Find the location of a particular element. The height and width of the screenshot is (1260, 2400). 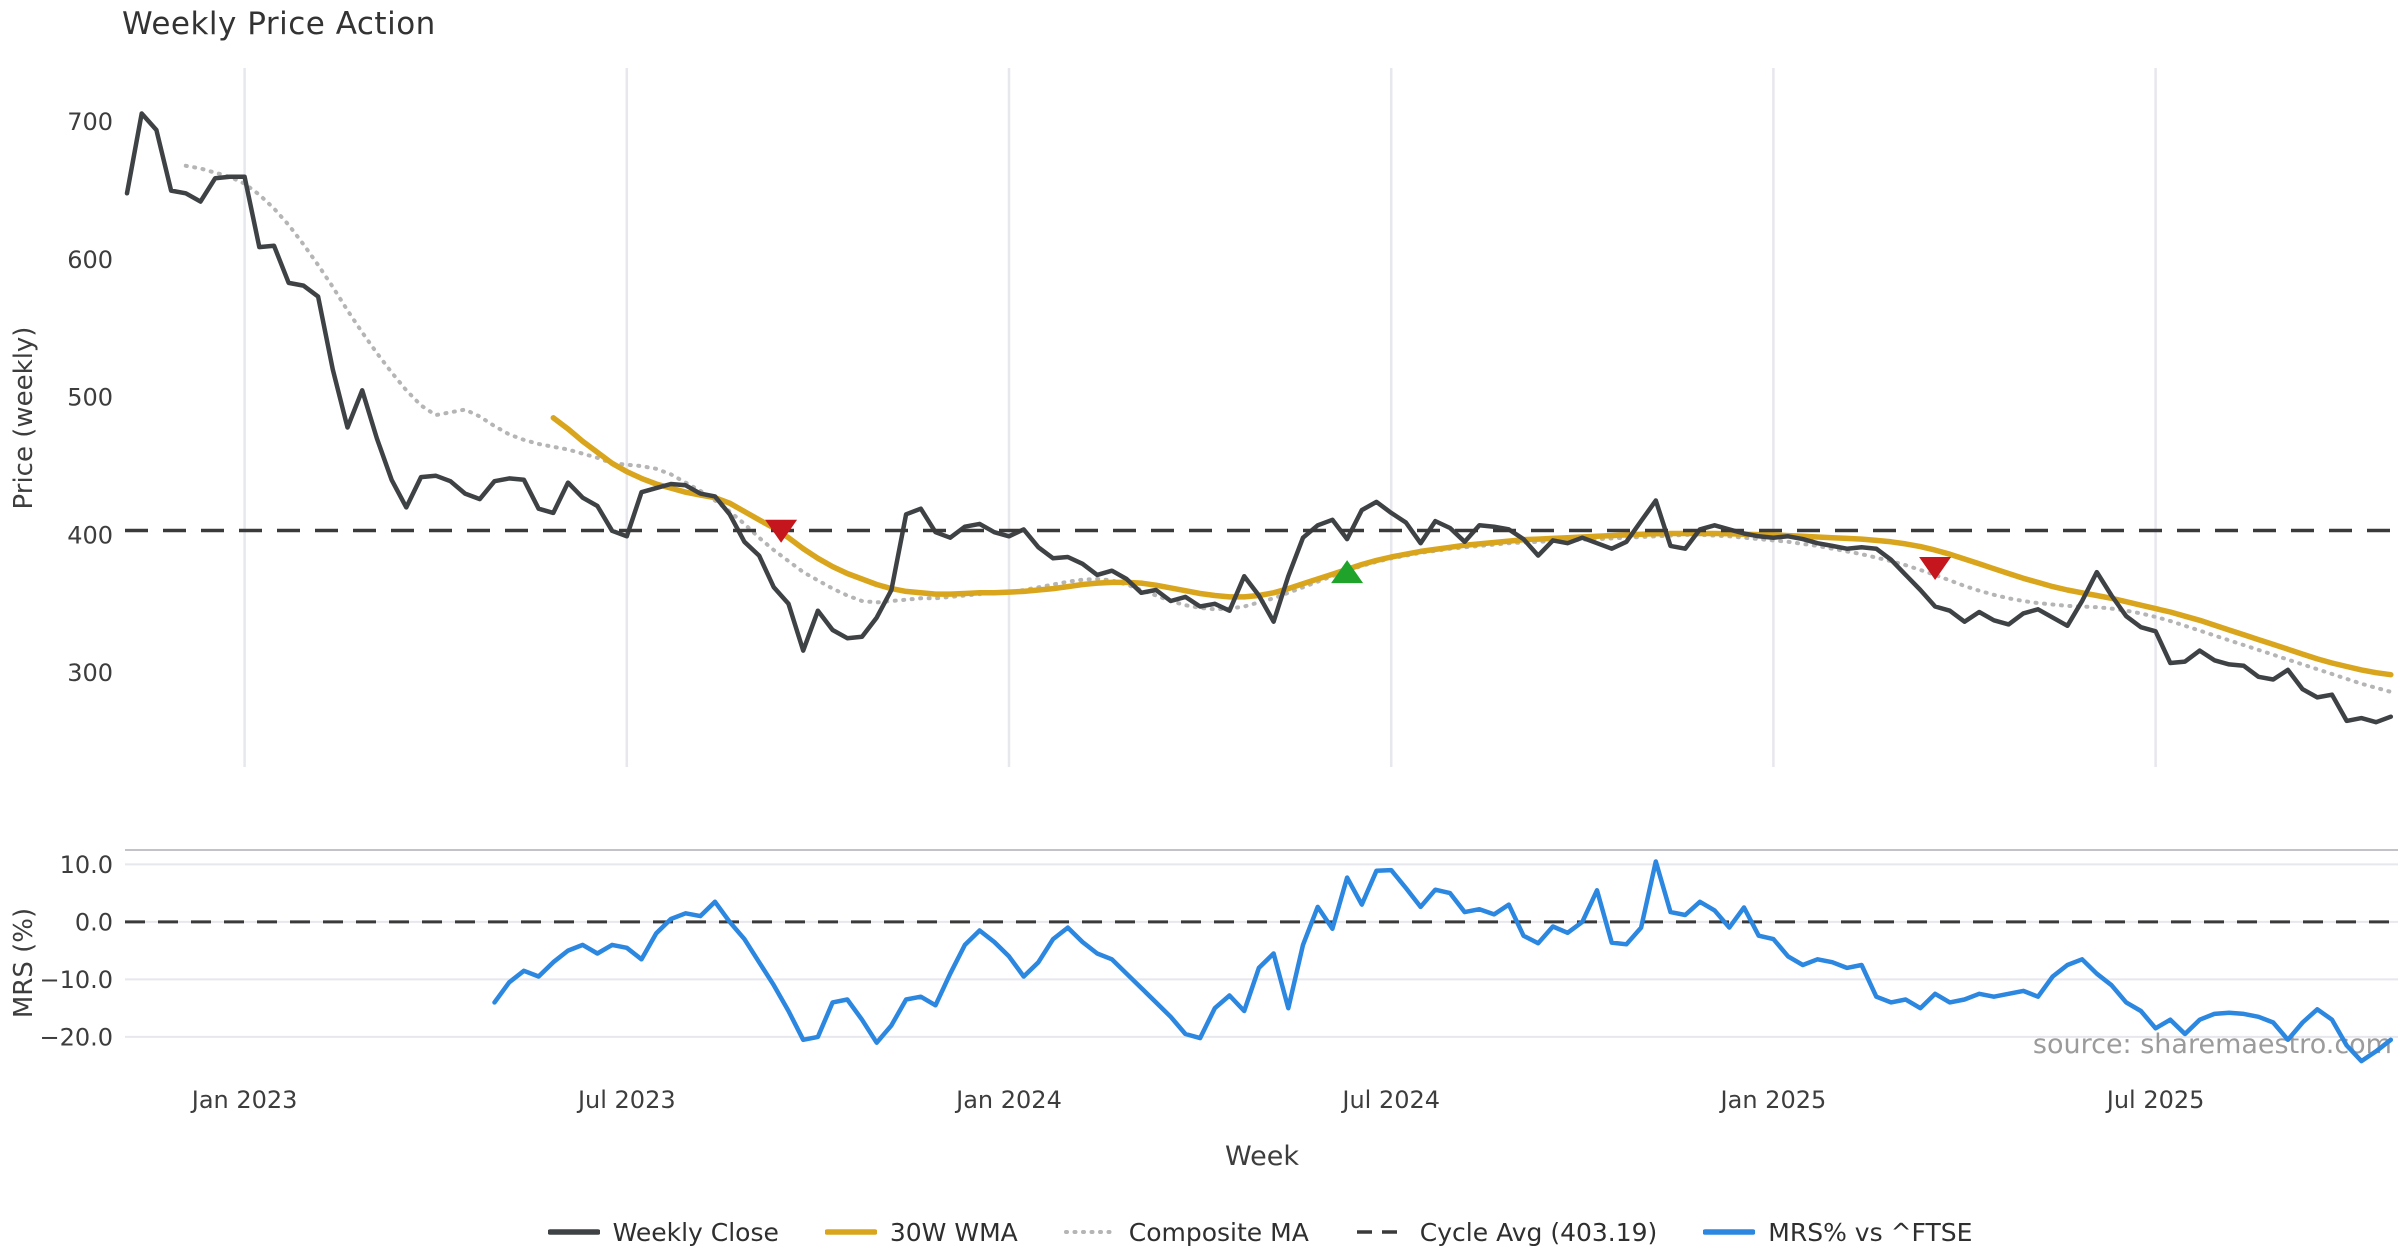

price-axis-label: Price (weekly) is located at coordinates (24, 418).